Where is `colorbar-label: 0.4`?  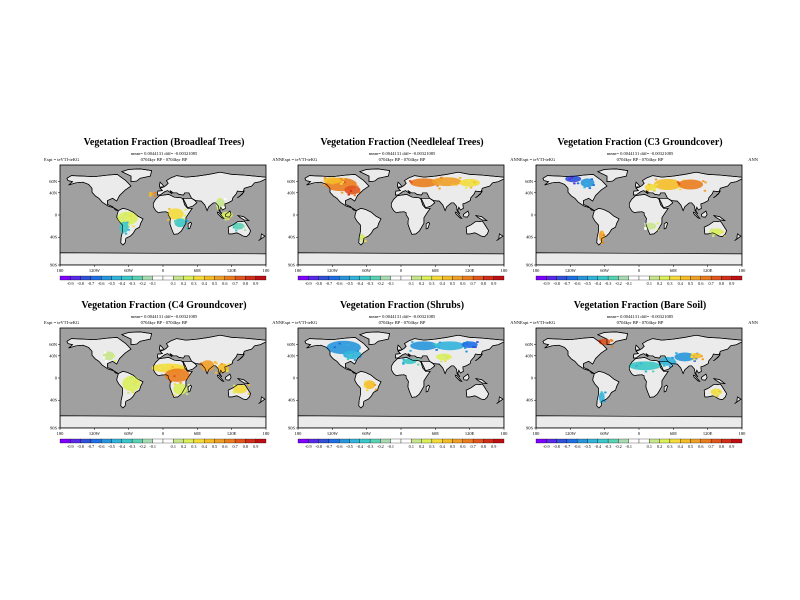 colorbar-label: 0.4 is located at coordinates (205, 446).